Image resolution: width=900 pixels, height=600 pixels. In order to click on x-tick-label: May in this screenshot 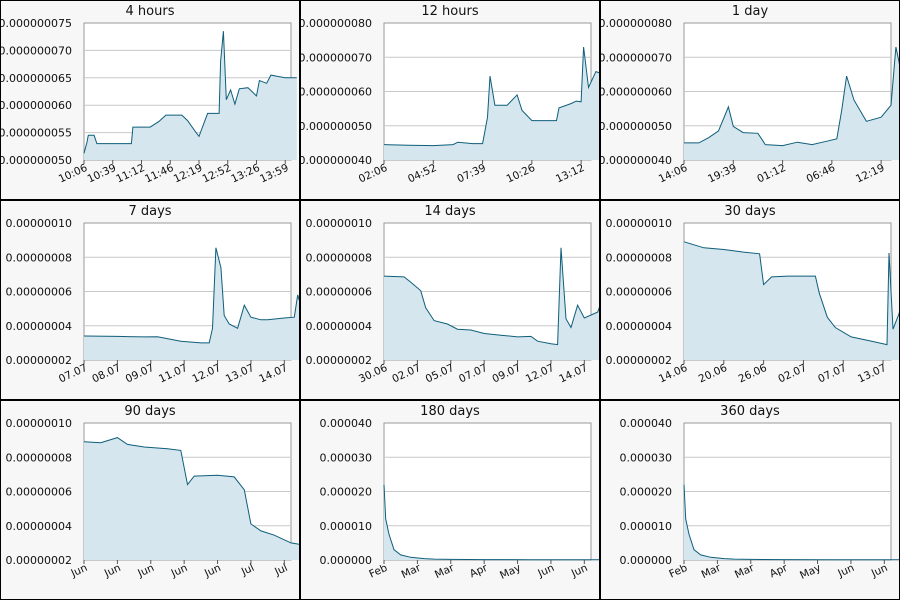, I will do `click(510, 572)`.